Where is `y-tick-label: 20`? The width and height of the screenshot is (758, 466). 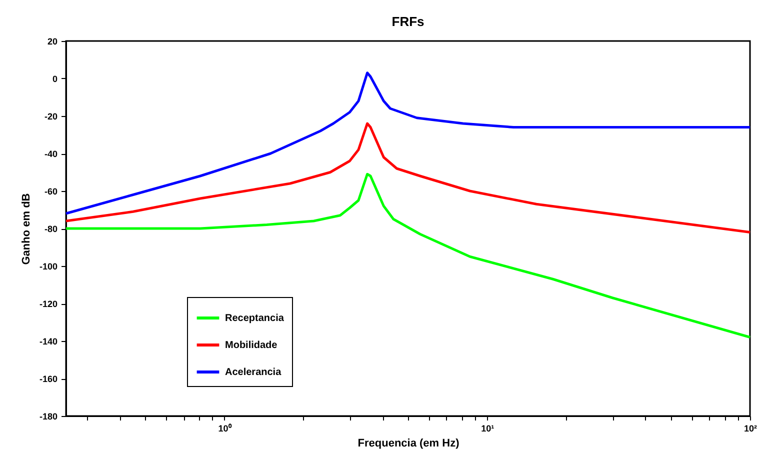
y-tick-label: 20 is located at coordinates (52, 41).